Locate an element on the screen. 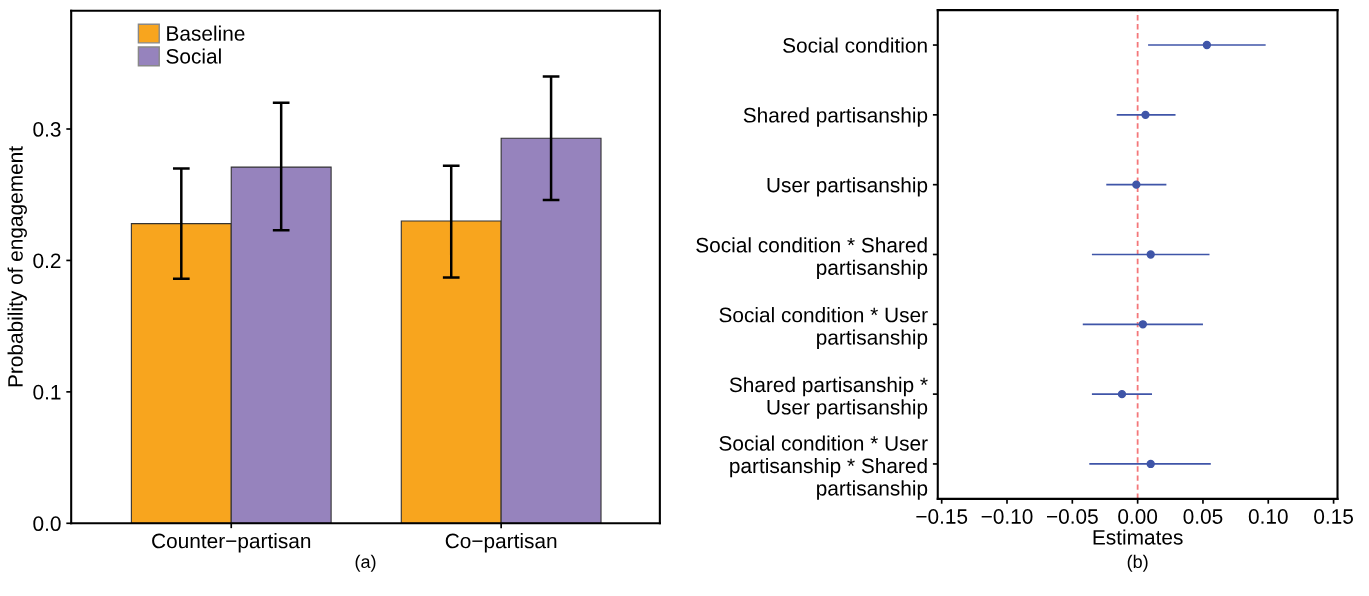  y-tick-label: 0.2 is located at coordinates (47, 261).